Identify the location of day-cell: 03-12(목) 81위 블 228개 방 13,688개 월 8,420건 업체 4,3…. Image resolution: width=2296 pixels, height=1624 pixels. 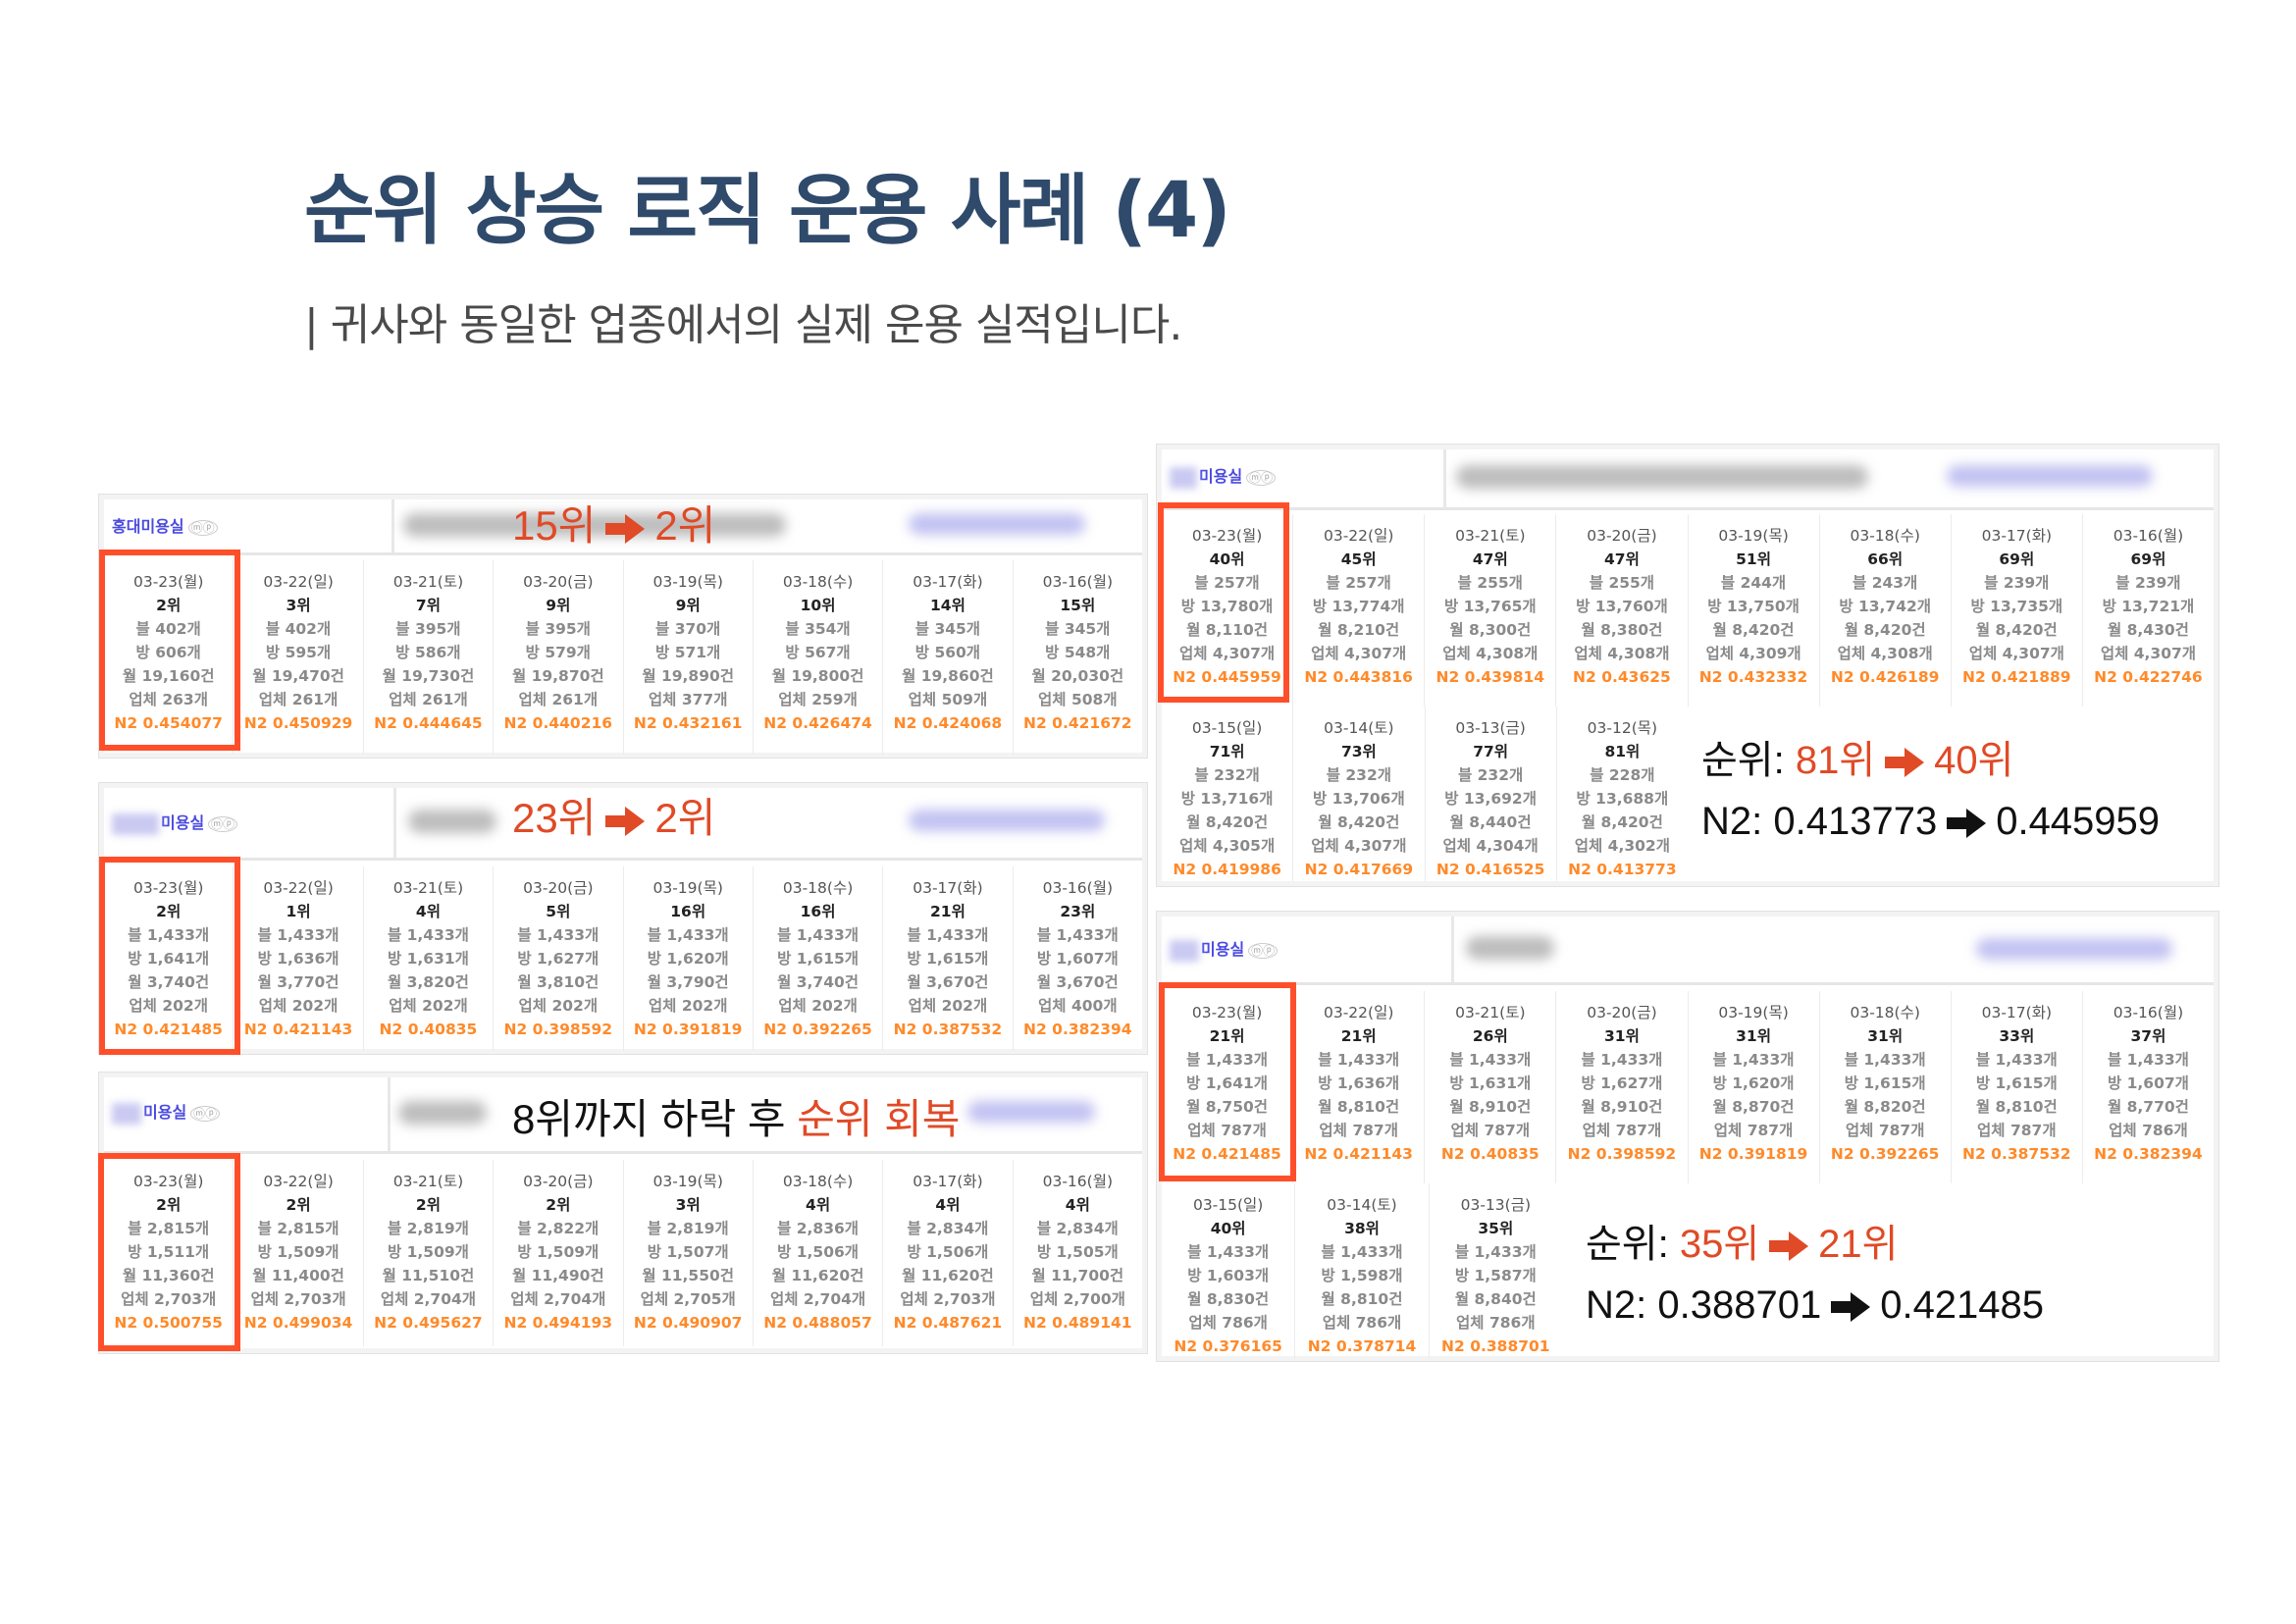
(1622, 794).